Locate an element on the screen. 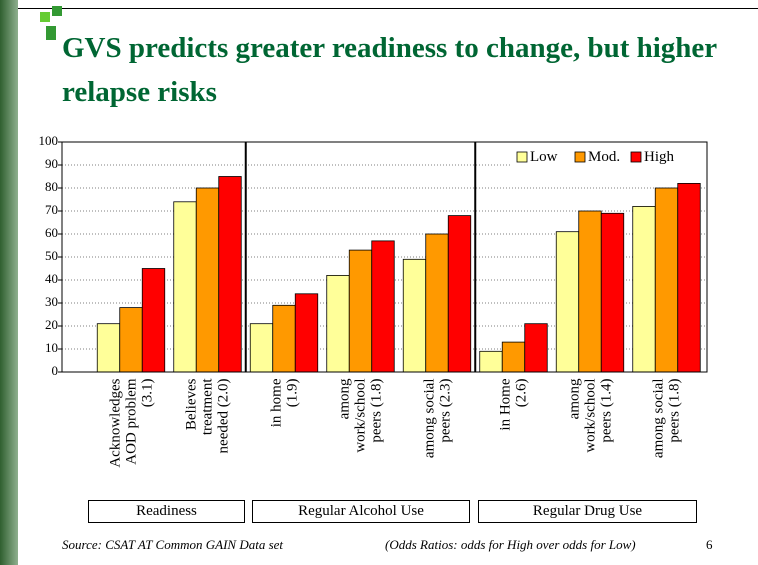 This screenshot has width=758, height=565. y-tick-label: 40 is located at coordinates (51, 278).